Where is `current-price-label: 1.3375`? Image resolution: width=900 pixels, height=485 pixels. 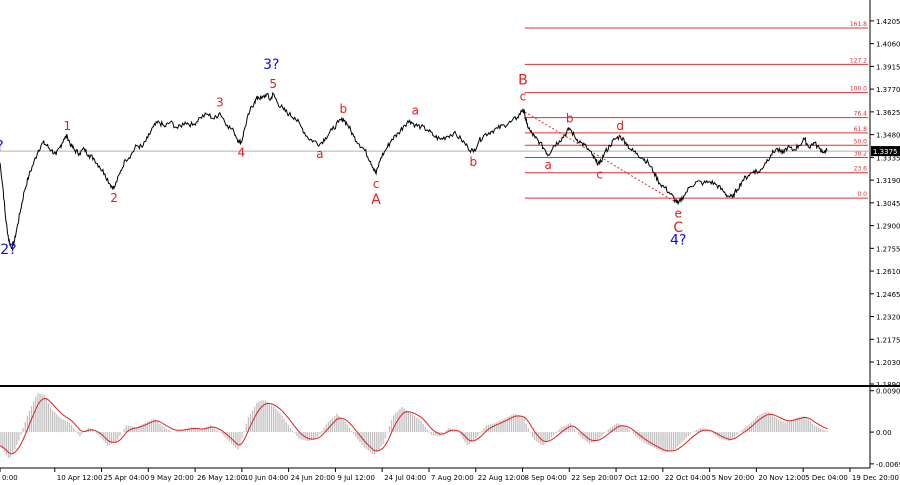 current-price-label: 1.3375 is located at coordinates (885, 152).